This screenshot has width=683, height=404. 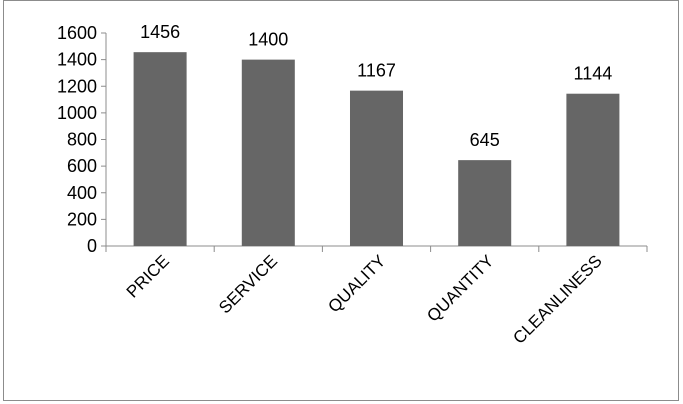 What do you see at coordinates (82, 166) in the screenshot?
I see `y-tick-label: 600` at bounding box center [82, 166].